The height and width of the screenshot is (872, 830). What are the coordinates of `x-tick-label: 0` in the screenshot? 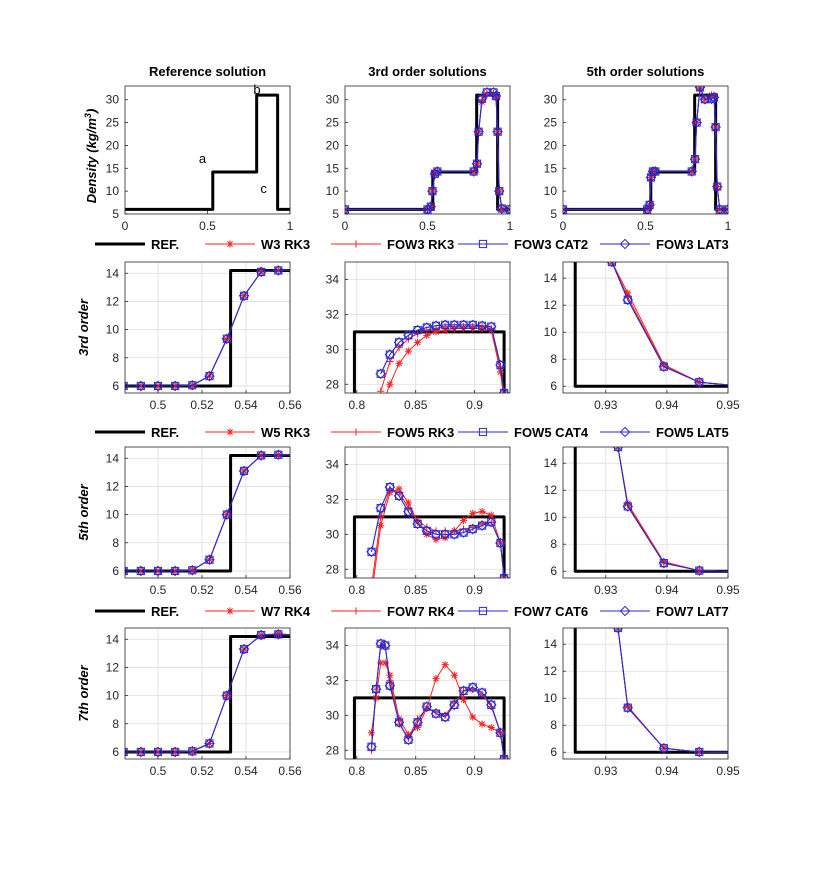 It's located at (563, 226).